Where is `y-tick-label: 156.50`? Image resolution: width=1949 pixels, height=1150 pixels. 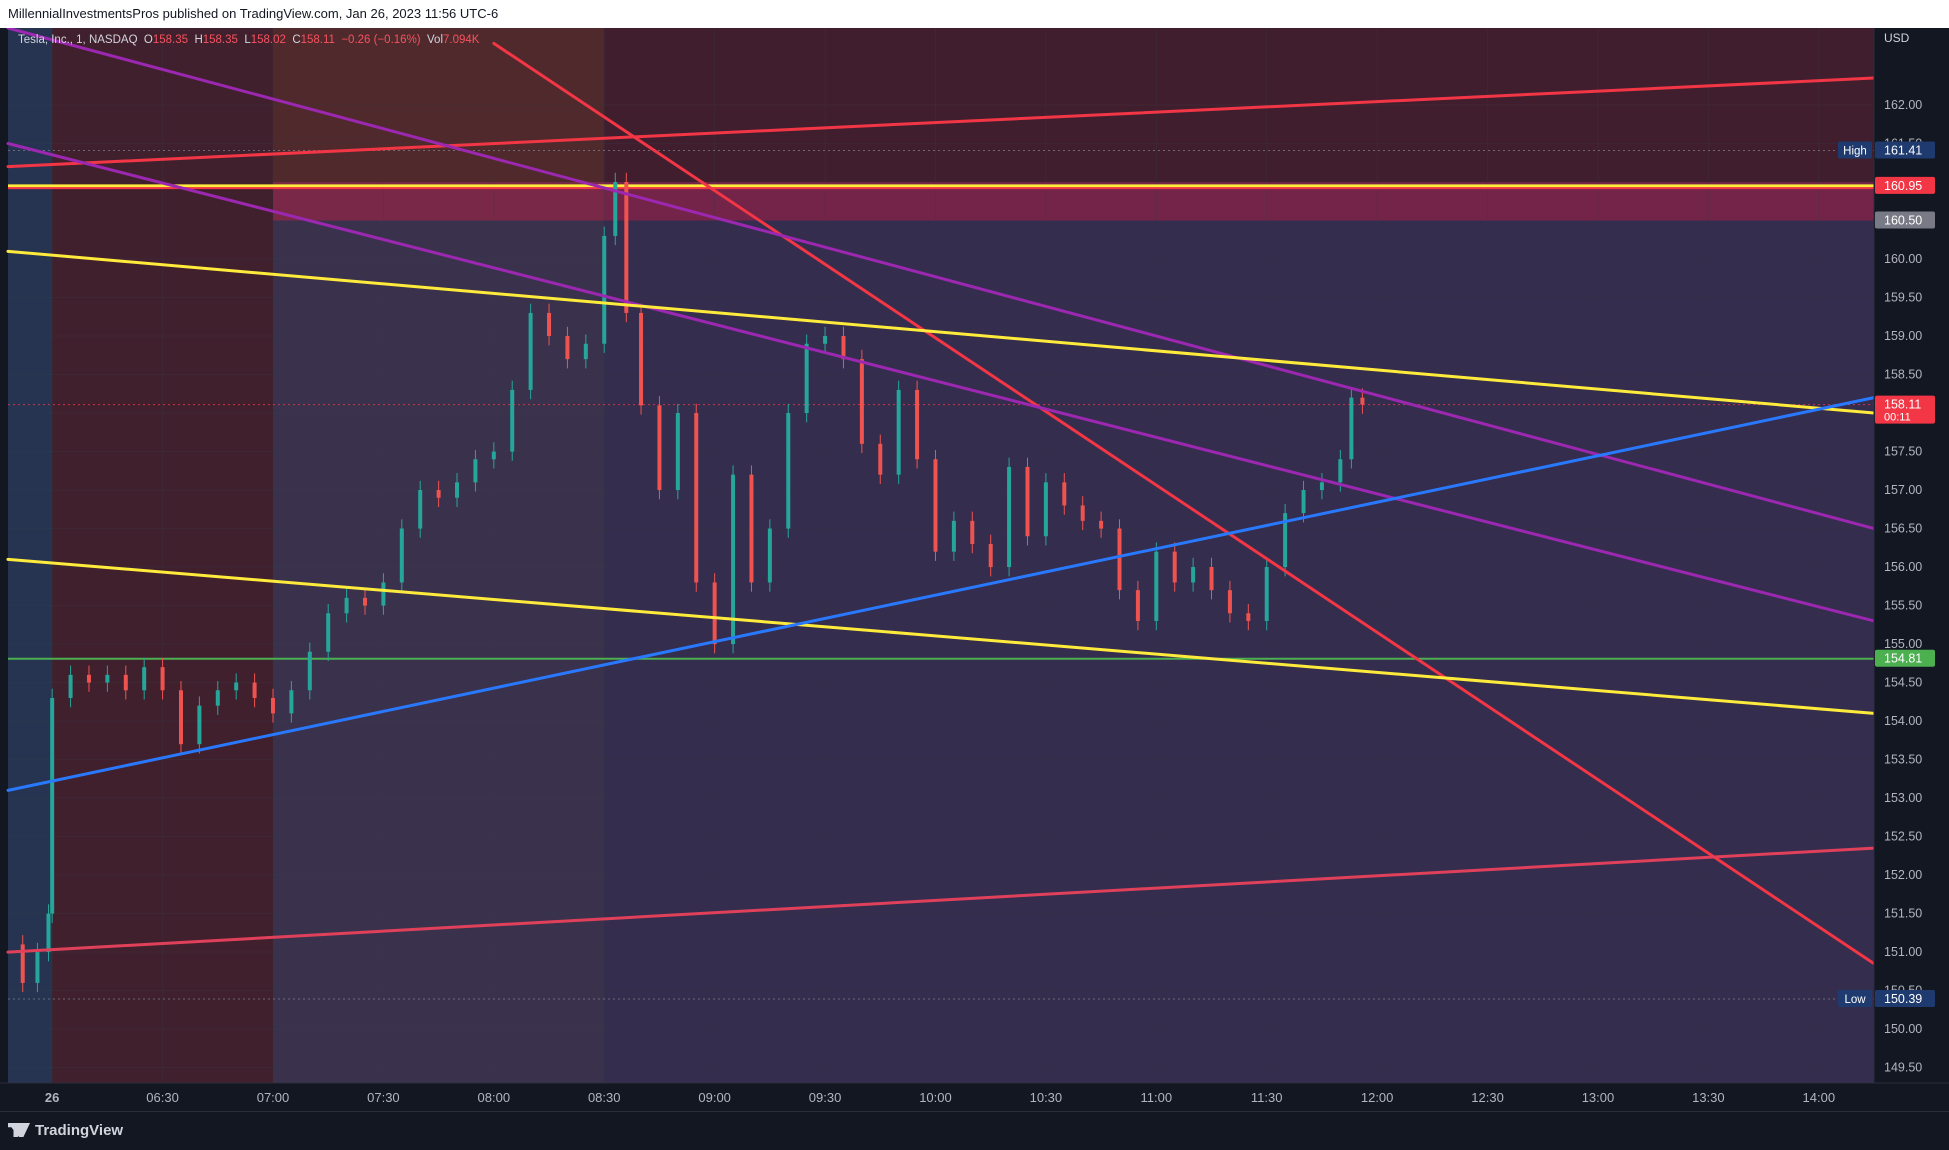 y-tick-label: 156.50 is located at coordinates (1903, 529).